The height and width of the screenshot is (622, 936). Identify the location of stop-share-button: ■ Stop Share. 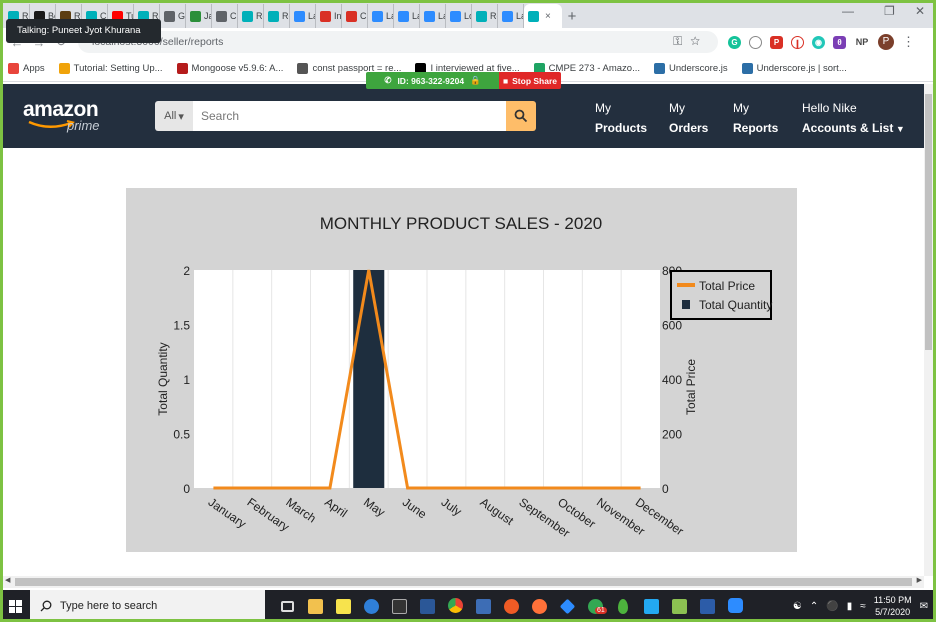
(530, 80).